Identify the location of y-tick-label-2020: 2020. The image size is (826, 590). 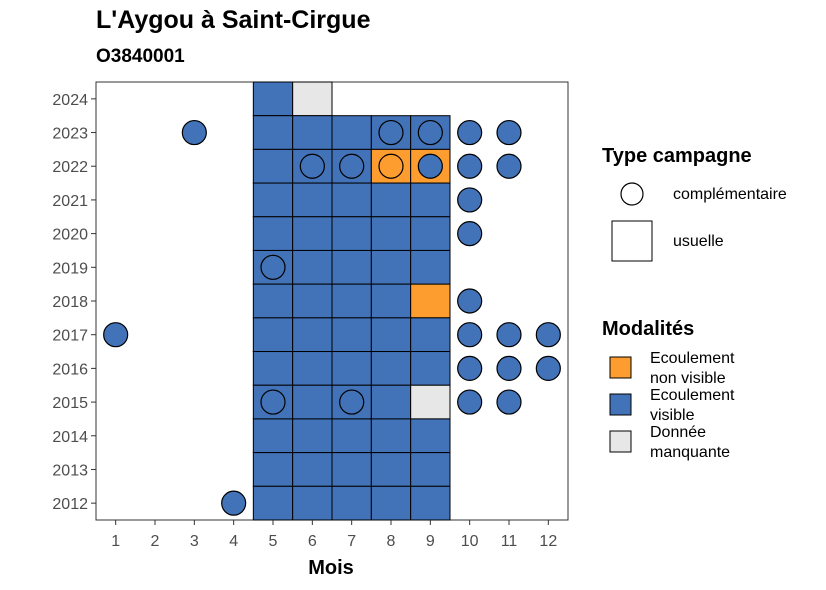
(70, 235).